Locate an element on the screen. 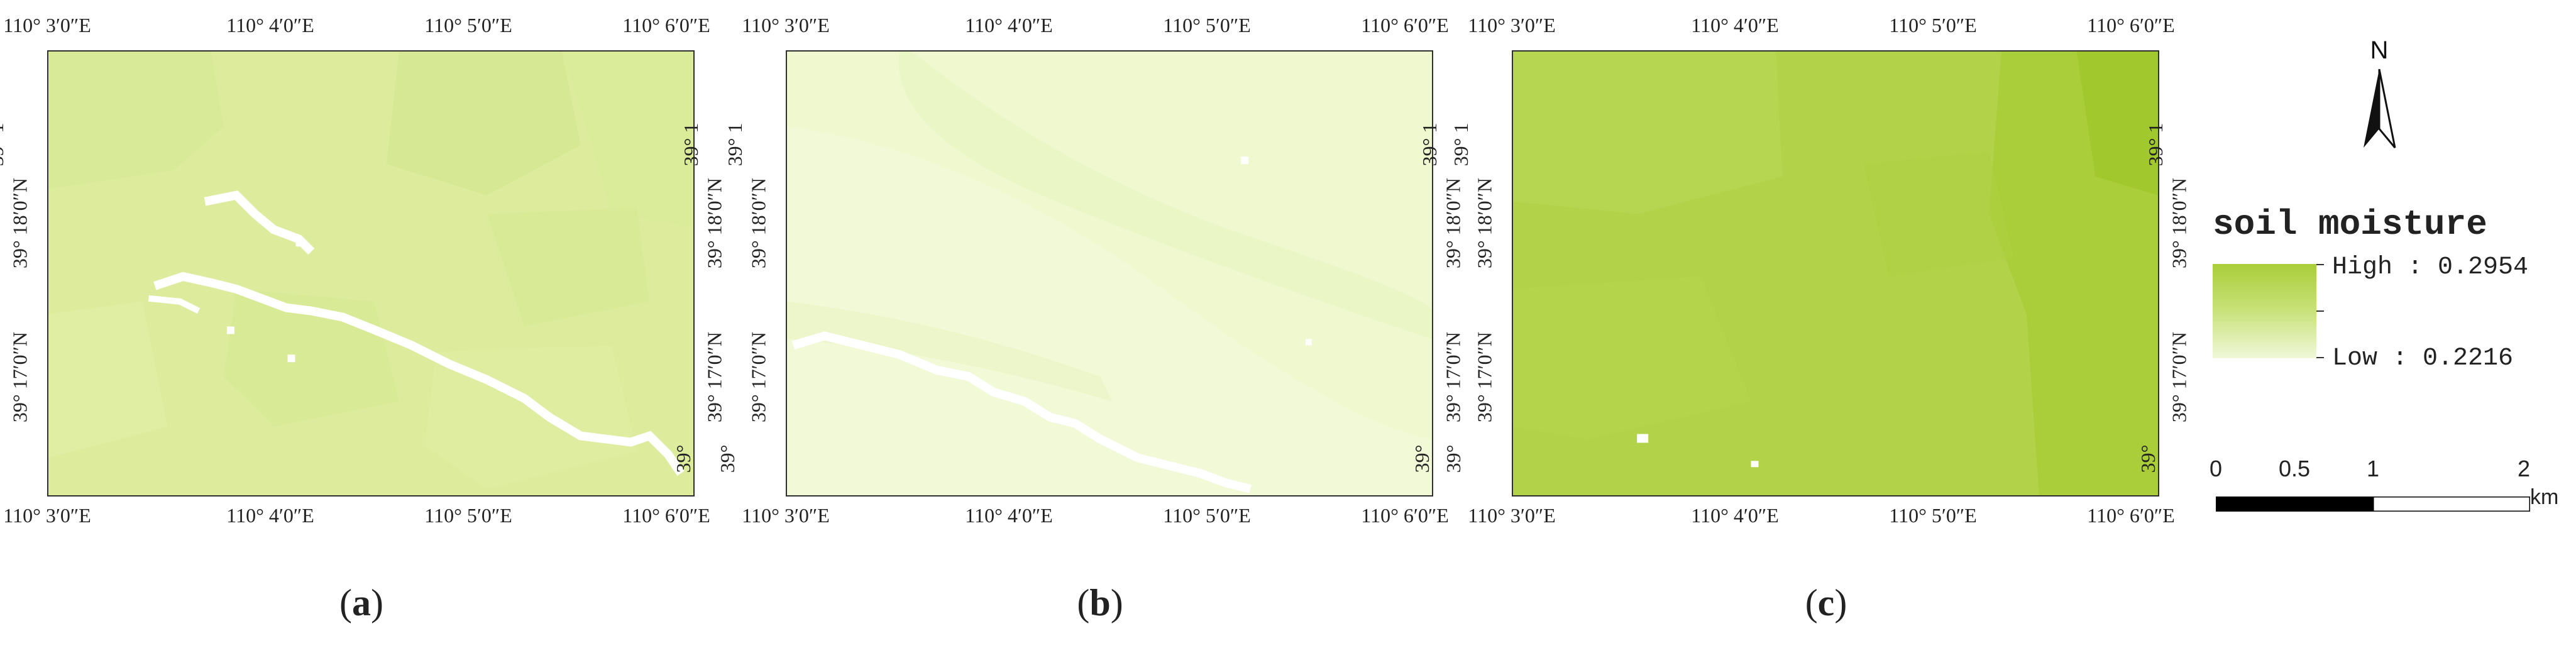 The height and width of the screenshot is (653, 2576). north-arrow-icon: N is located at coordinates (2380, 92).